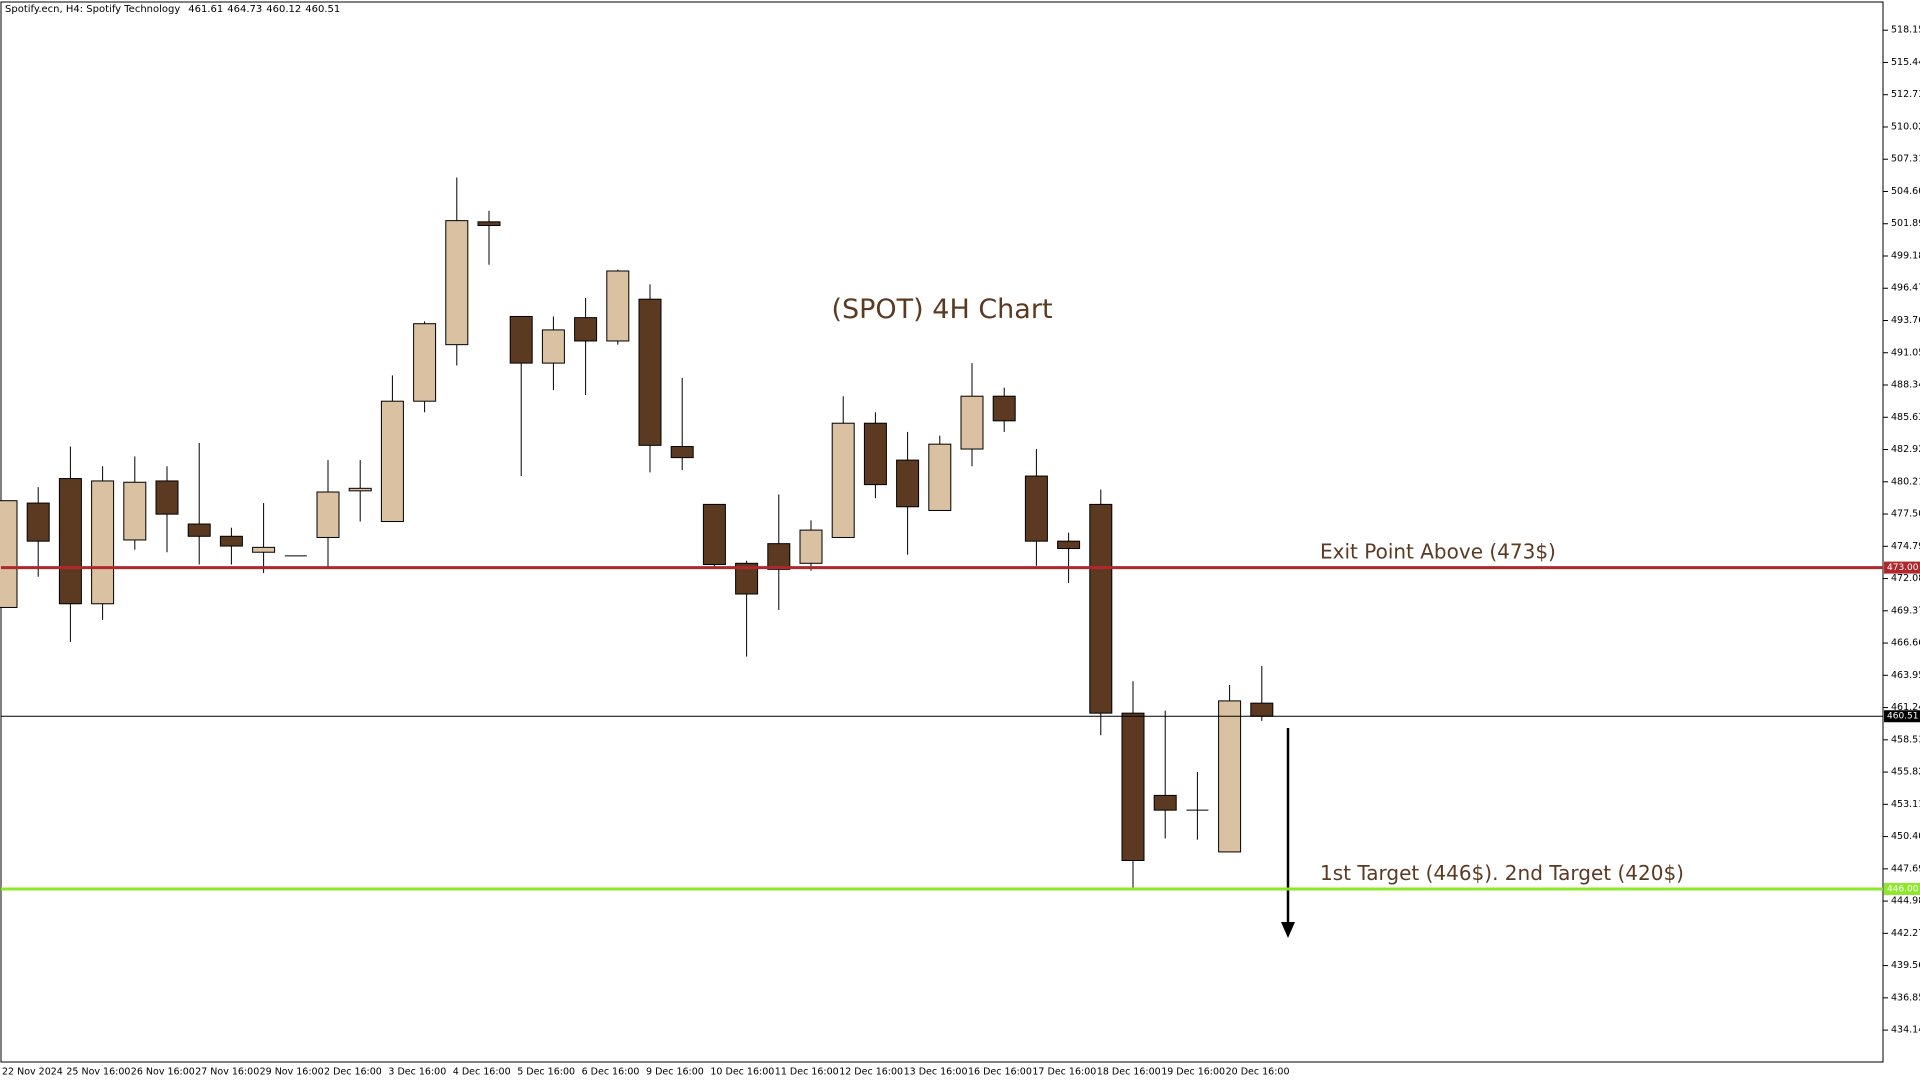 Image resolution: width=1920 pixels, height=1080 pixels. What do you see at coordinates (1905, 836) in the screenshot?
I see `y-tick-label: 450.40` at bounding box center [1905, 836].